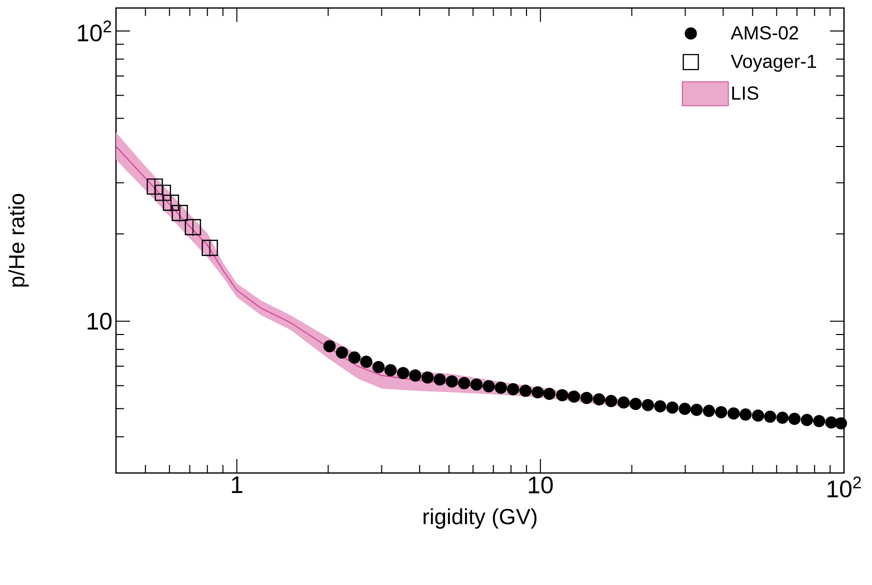 Image resolution: width=872 pixels, height=585 pixels. What do you see at coordinates (237, 484) in the screenshot?
I see `x-tick-label: 1` at bounding box center [237, 484].